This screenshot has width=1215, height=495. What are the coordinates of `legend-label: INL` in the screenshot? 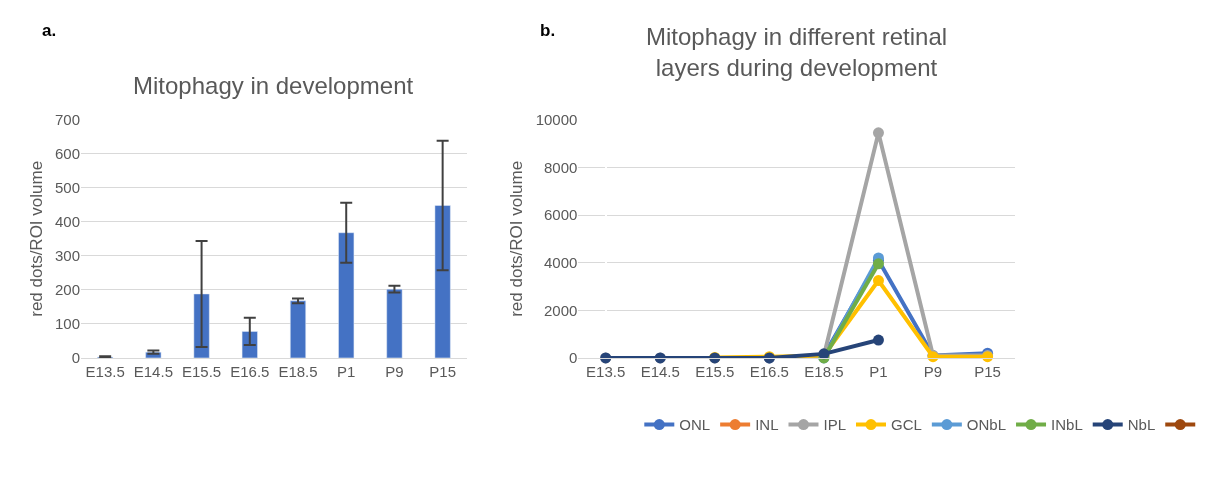 It's located at (767, 425).